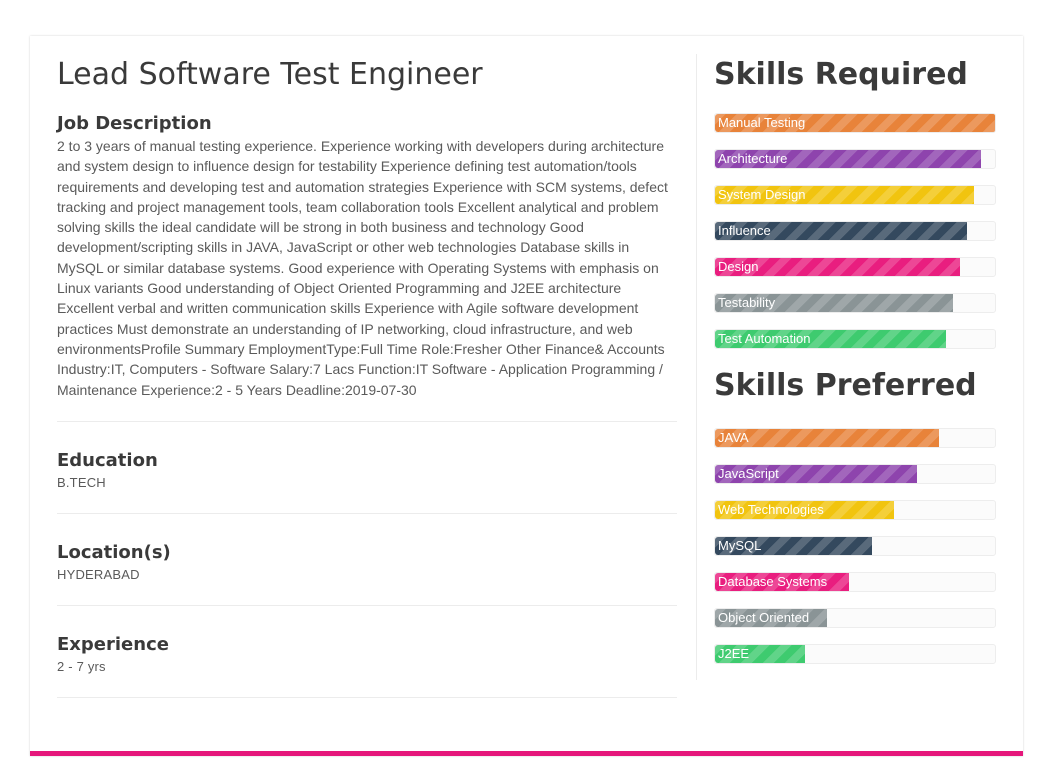 Image resolution: width=1050 pixels, height=780 pixels. What do you see at coordinates (764, 338) in the screenshot?
I see `skill-bar-label: Test Automation` at bounding box center [764, 338].